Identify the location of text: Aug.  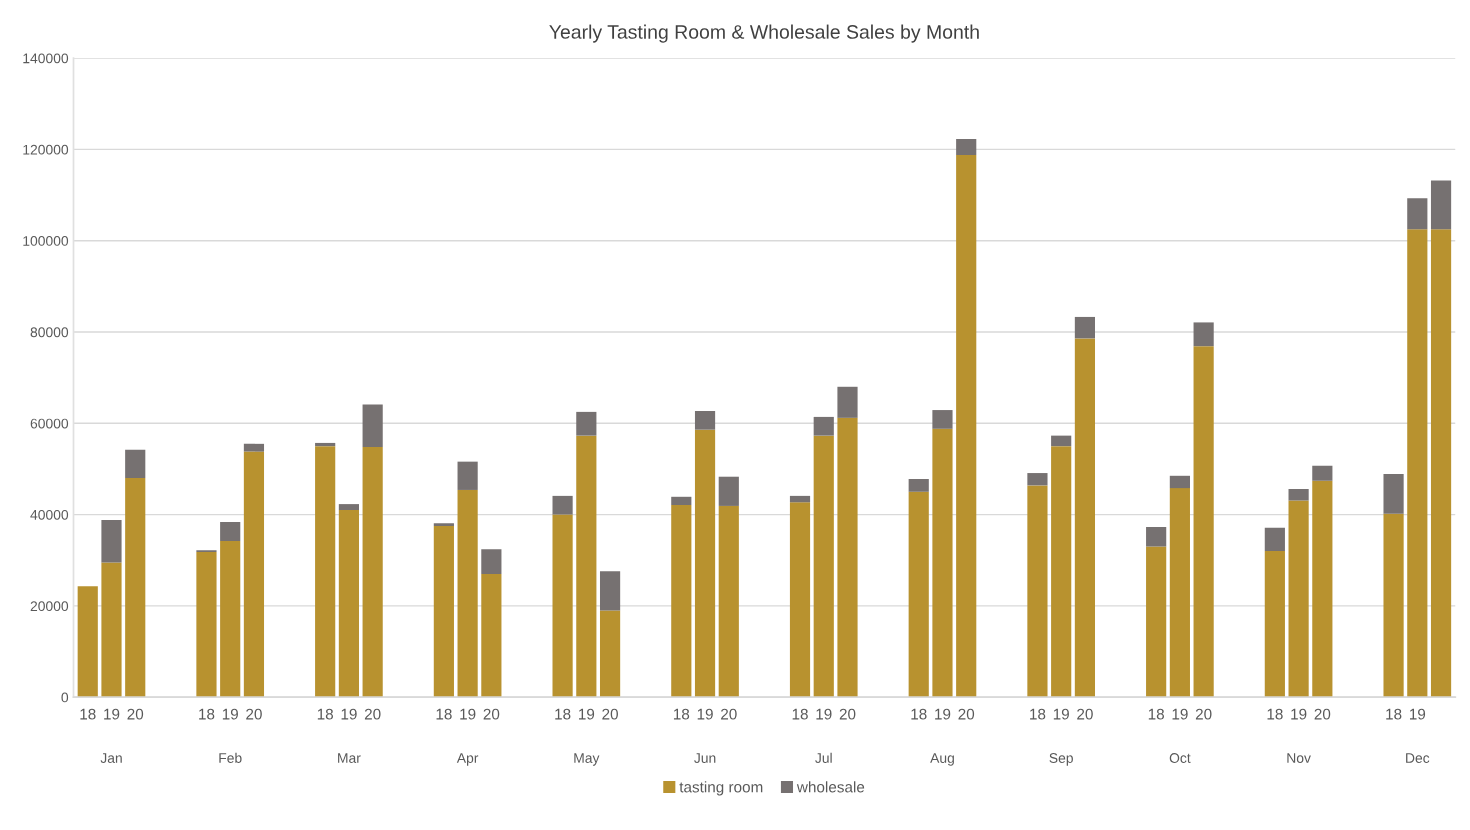
(942, 759).